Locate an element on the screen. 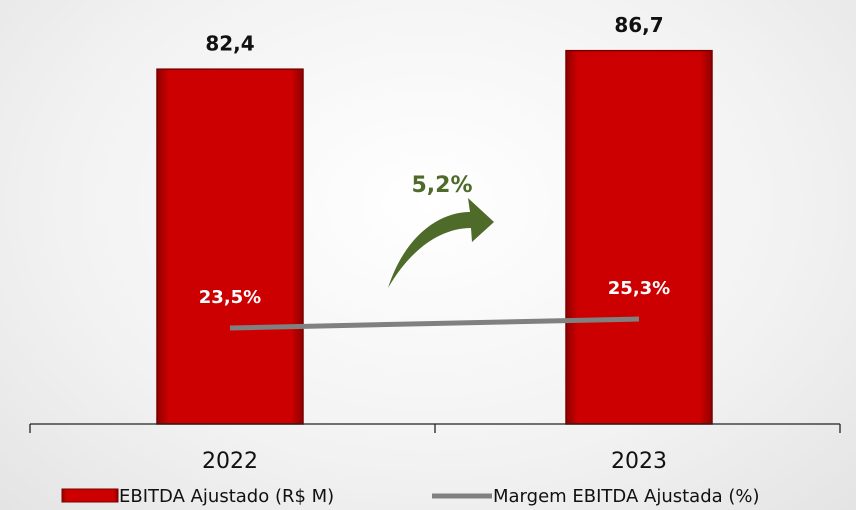 This screenshot has width=856, height=510. legend-label: Margem EBITDA Ajustada (%) is located at coordinates (626, 496).